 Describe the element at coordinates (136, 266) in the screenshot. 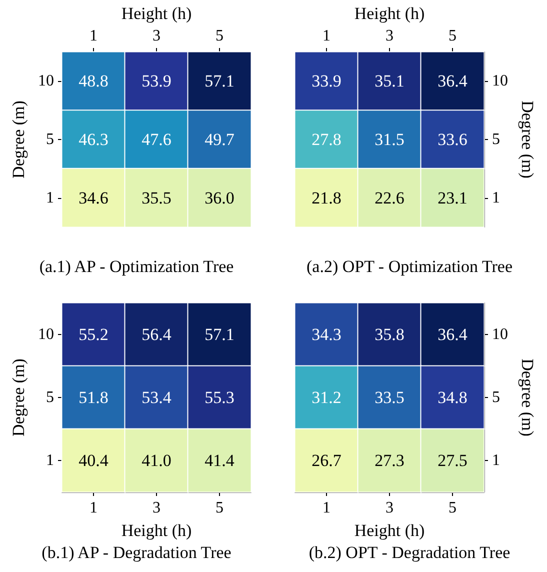

I see `text: (a.1) AP - Optimization Tree` at that location.